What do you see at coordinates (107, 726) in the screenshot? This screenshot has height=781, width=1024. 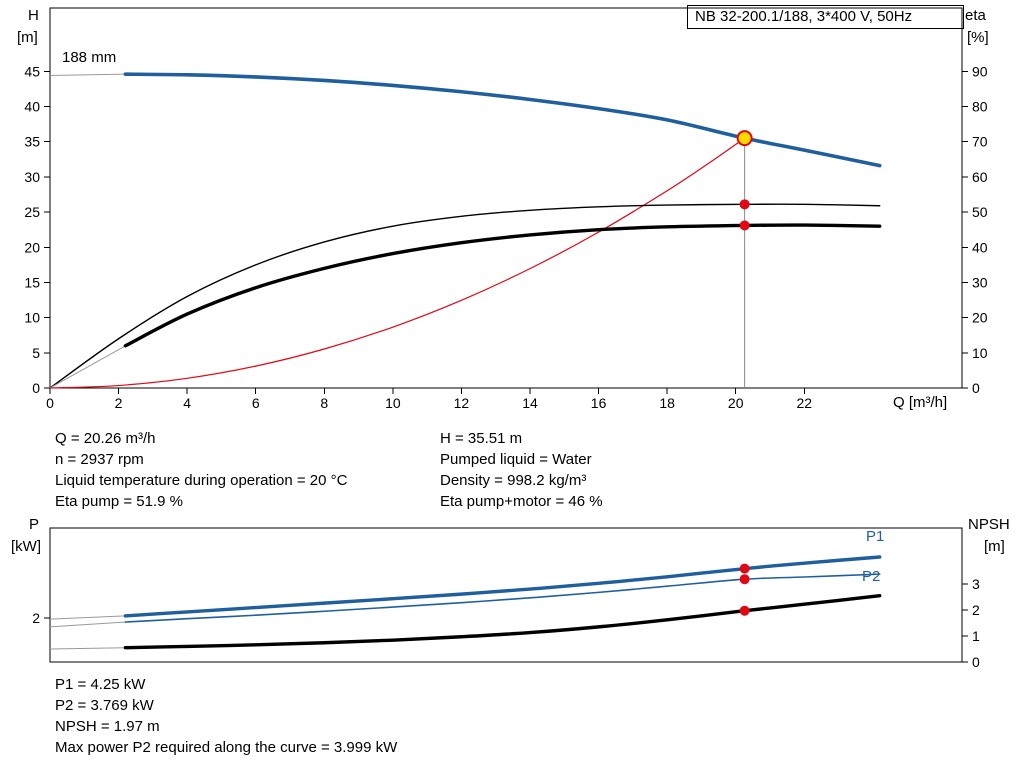 I see `result-npsh: NPSH = 1.97 m` at bounding box center [107, 726].